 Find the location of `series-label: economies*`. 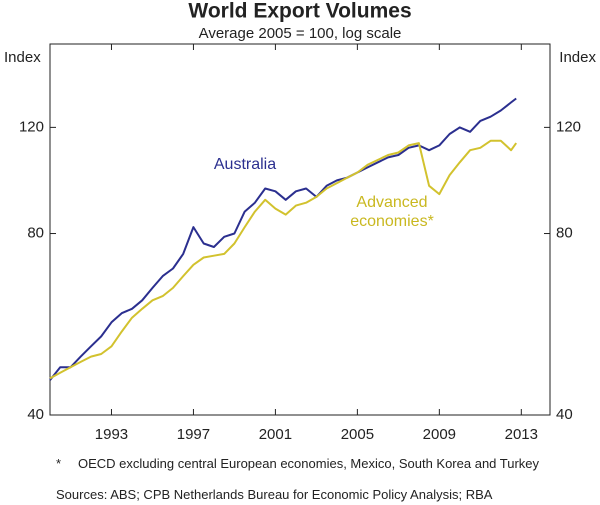

series-label: economies* is located at coordinates (392, 221).